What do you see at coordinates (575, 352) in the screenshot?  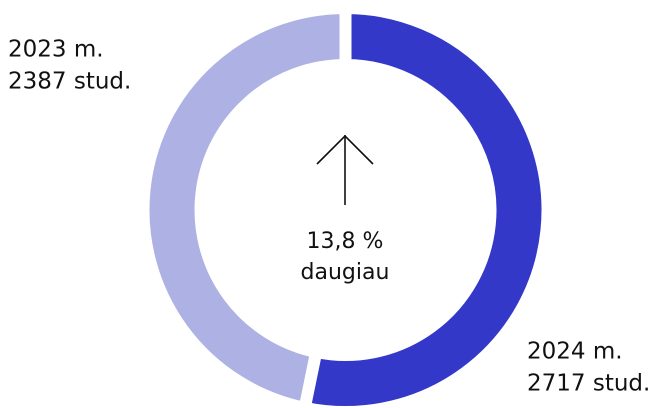 I see `segment-label: 2024 m.` at bounding box center [575, 352].